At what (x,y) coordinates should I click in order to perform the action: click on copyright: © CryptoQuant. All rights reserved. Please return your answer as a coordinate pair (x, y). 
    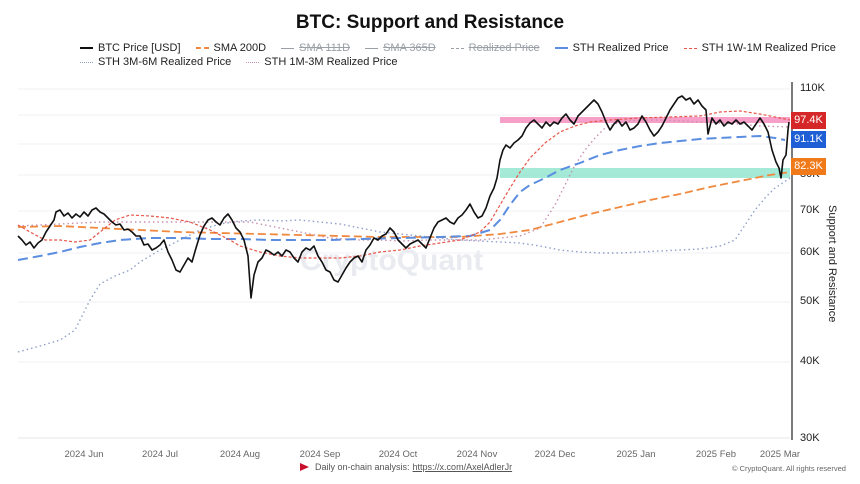
    Looking at the image, I should click on (789, 468).